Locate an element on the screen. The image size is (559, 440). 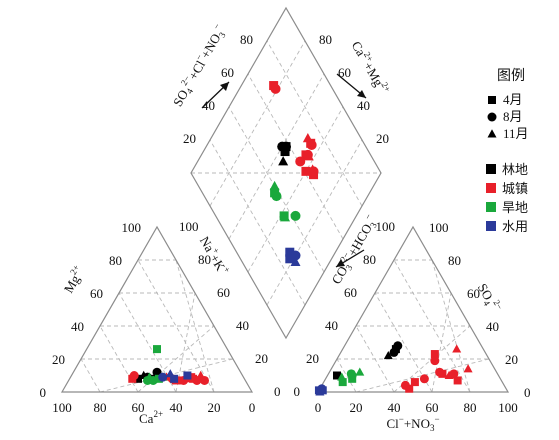
diamond-upper-right-tick-label: 20 is located at coordinates (382, 138).